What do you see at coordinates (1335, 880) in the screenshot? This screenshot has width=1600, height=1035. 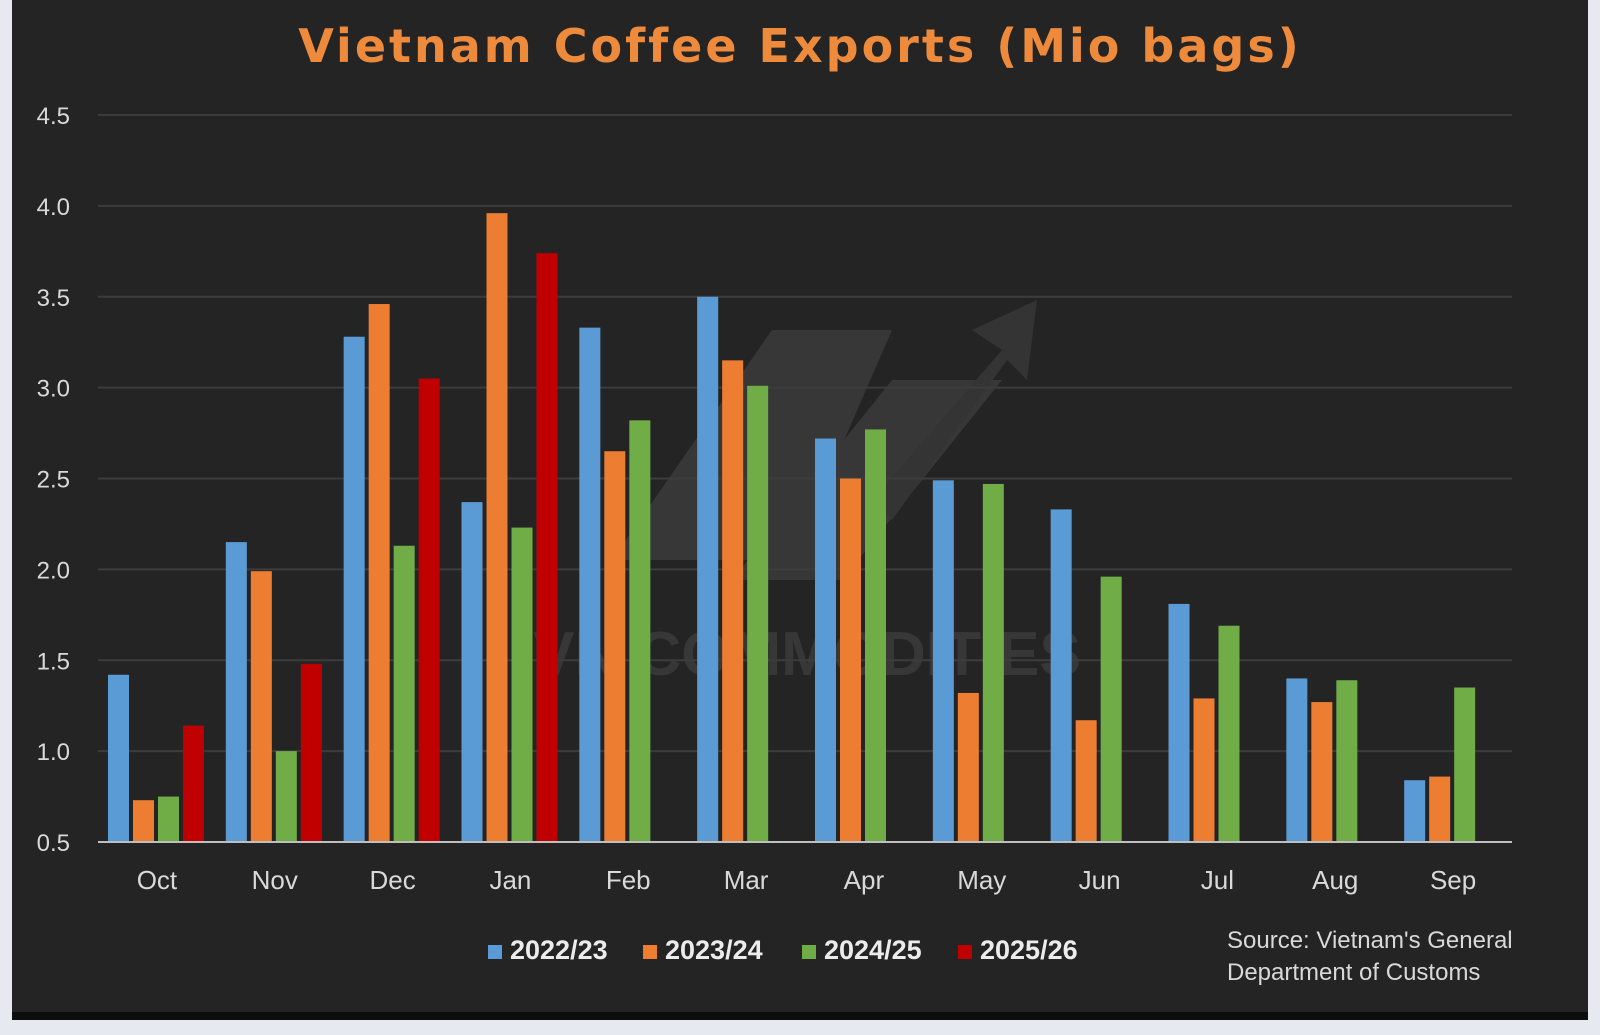 I see `x-tick-label: Aug` at bounding box center [1335, 880].